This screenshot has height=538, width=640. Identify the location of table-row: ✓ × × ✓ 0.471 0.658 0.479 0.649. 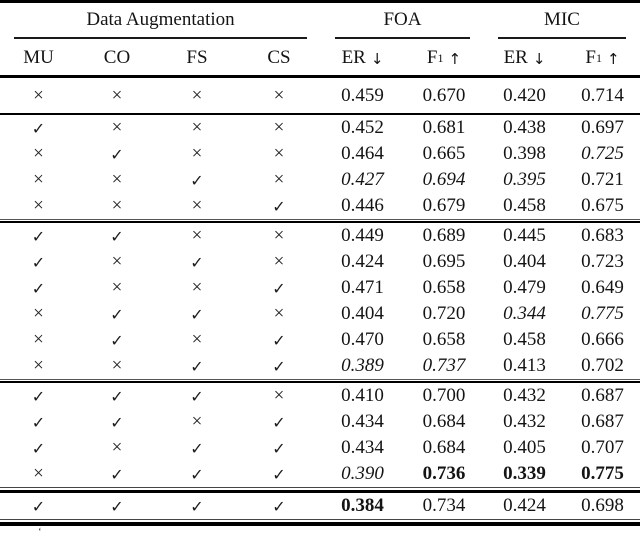
(320, 288).